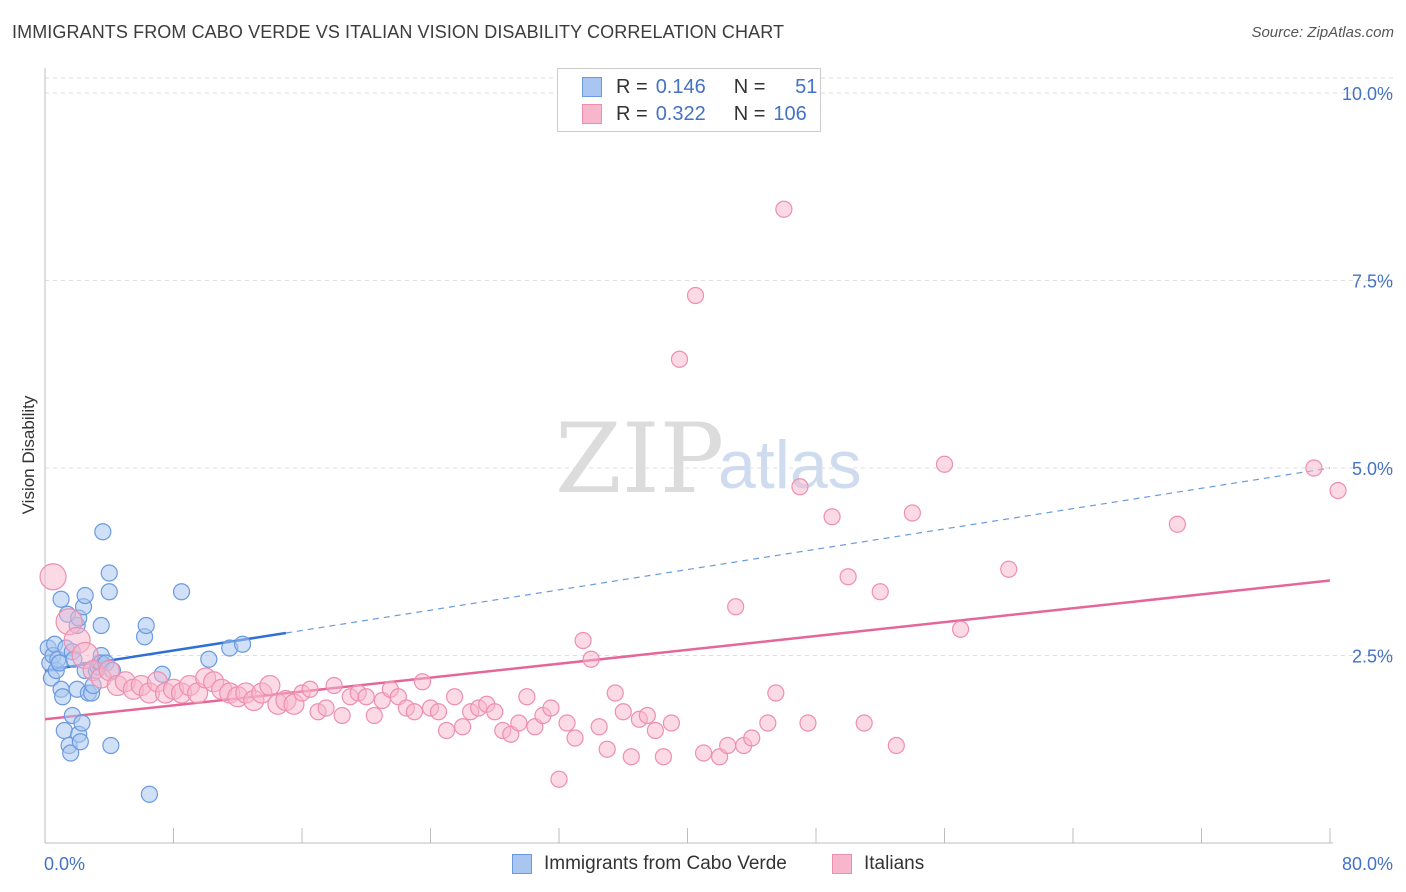 The height and width of the screenshot is (892, 1406). I want to click on bottom-legend-label: Immigrants from Cabo Verde, so click(665, 863).